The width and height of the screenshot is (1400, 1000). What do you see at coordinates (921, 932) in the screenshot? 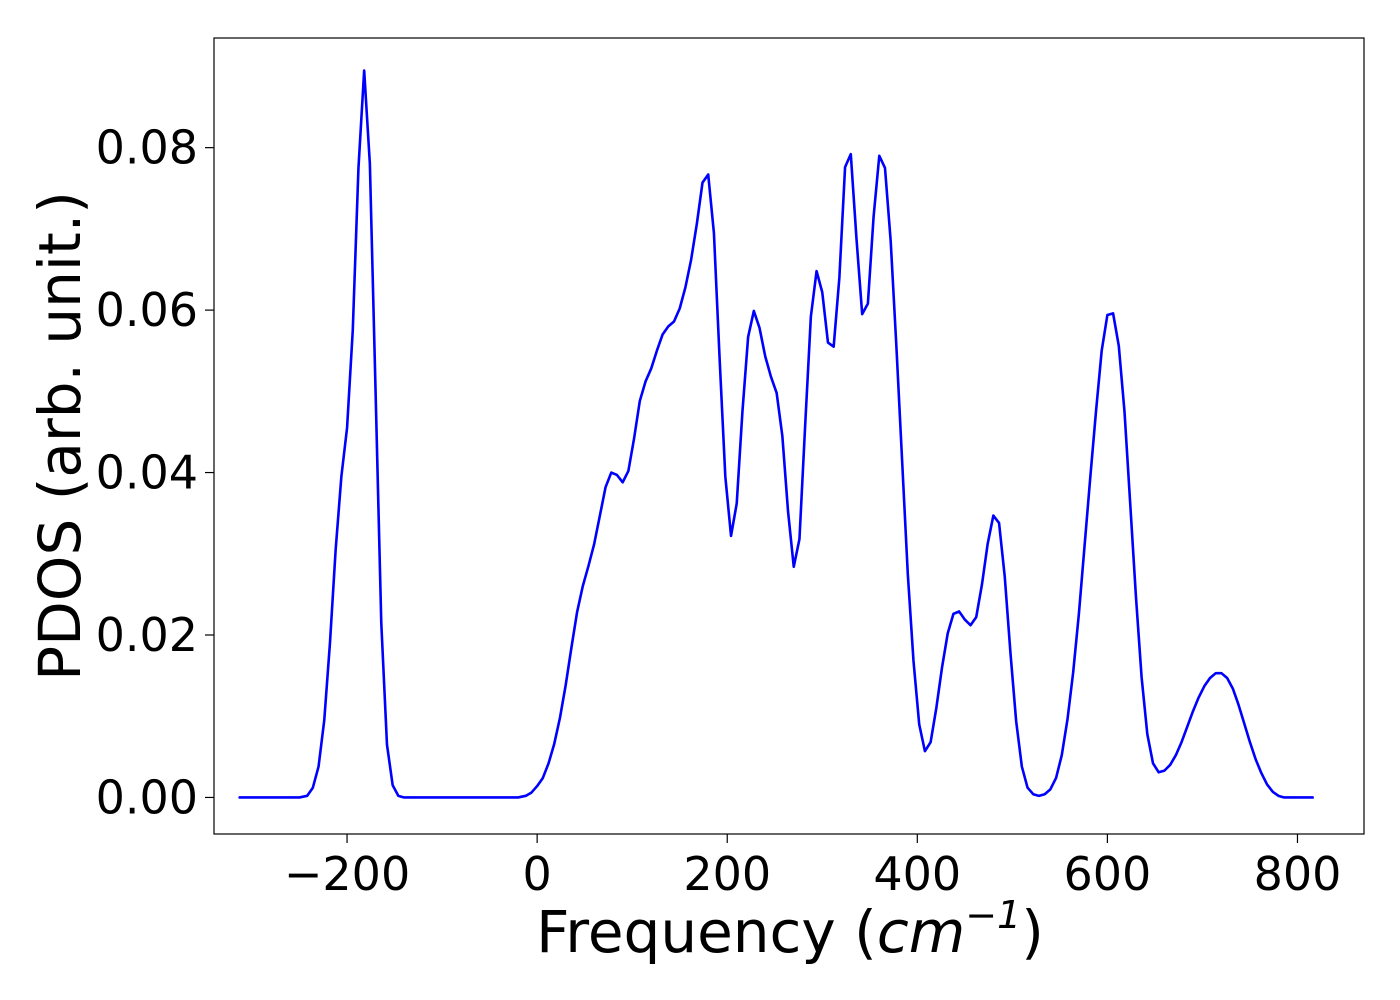
I see `x-axis-label-unit: cm` at bounding box center [921, 932].